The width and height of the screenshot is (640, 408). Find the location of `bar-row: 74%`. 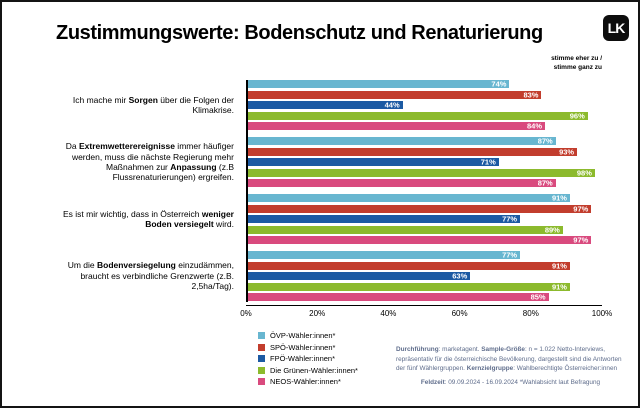

bar-row: 74% is located at coordinates (424, 84).